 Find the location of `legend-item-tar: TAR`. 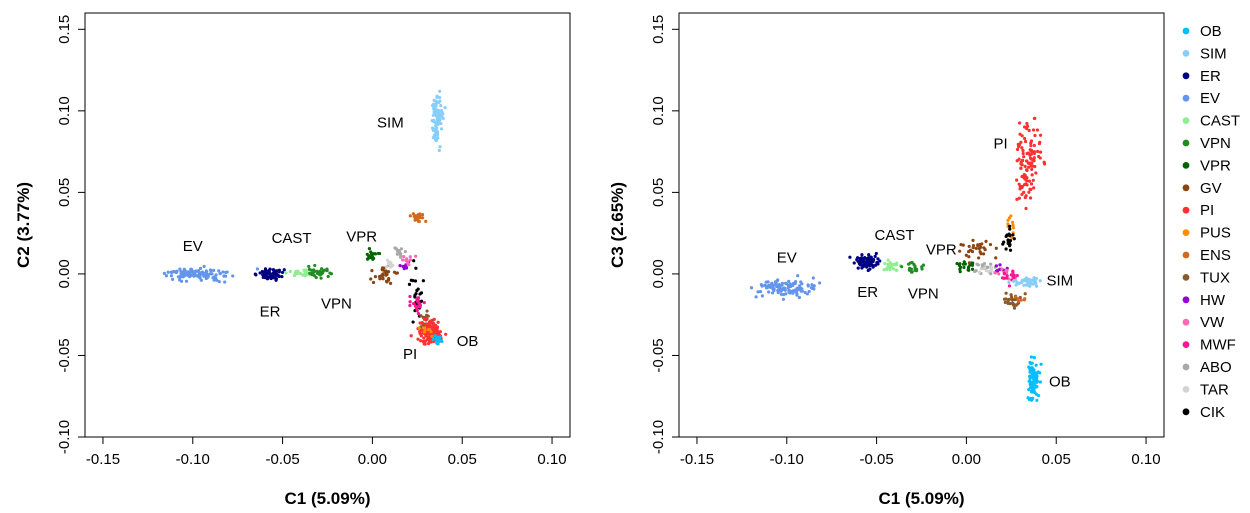

legend-item-tar: TAR is located at coordinates (1205, 389).